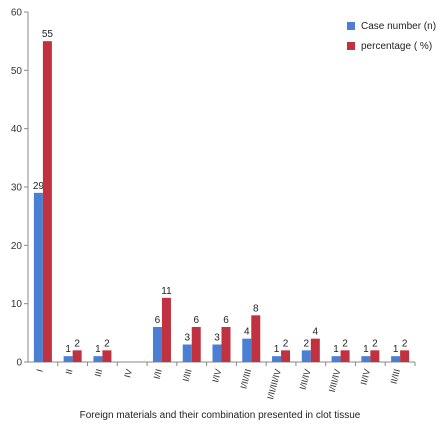  Describe the element at coordinates (17, 246) in the screenshot. I see `y-tick-label: 20` at that location.